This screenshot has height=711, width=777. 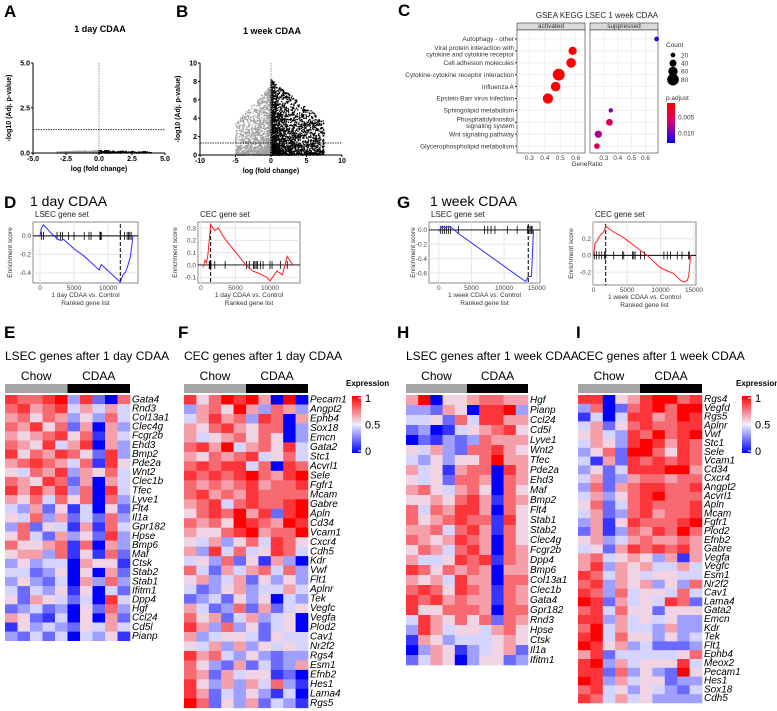 I want to click on pathway-label: signaling system, so click(x=490, y=126).